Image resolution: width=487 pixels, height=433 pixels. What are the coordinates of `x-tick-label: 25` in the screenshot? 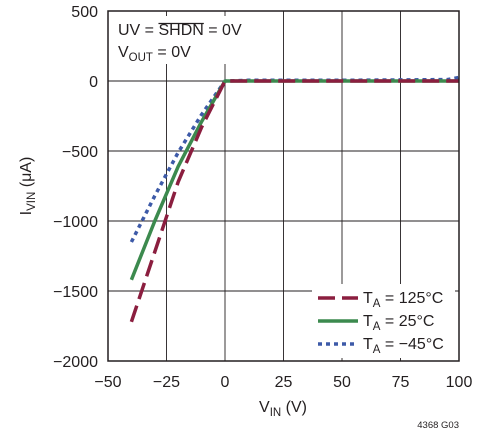 It's located at (284, 382).